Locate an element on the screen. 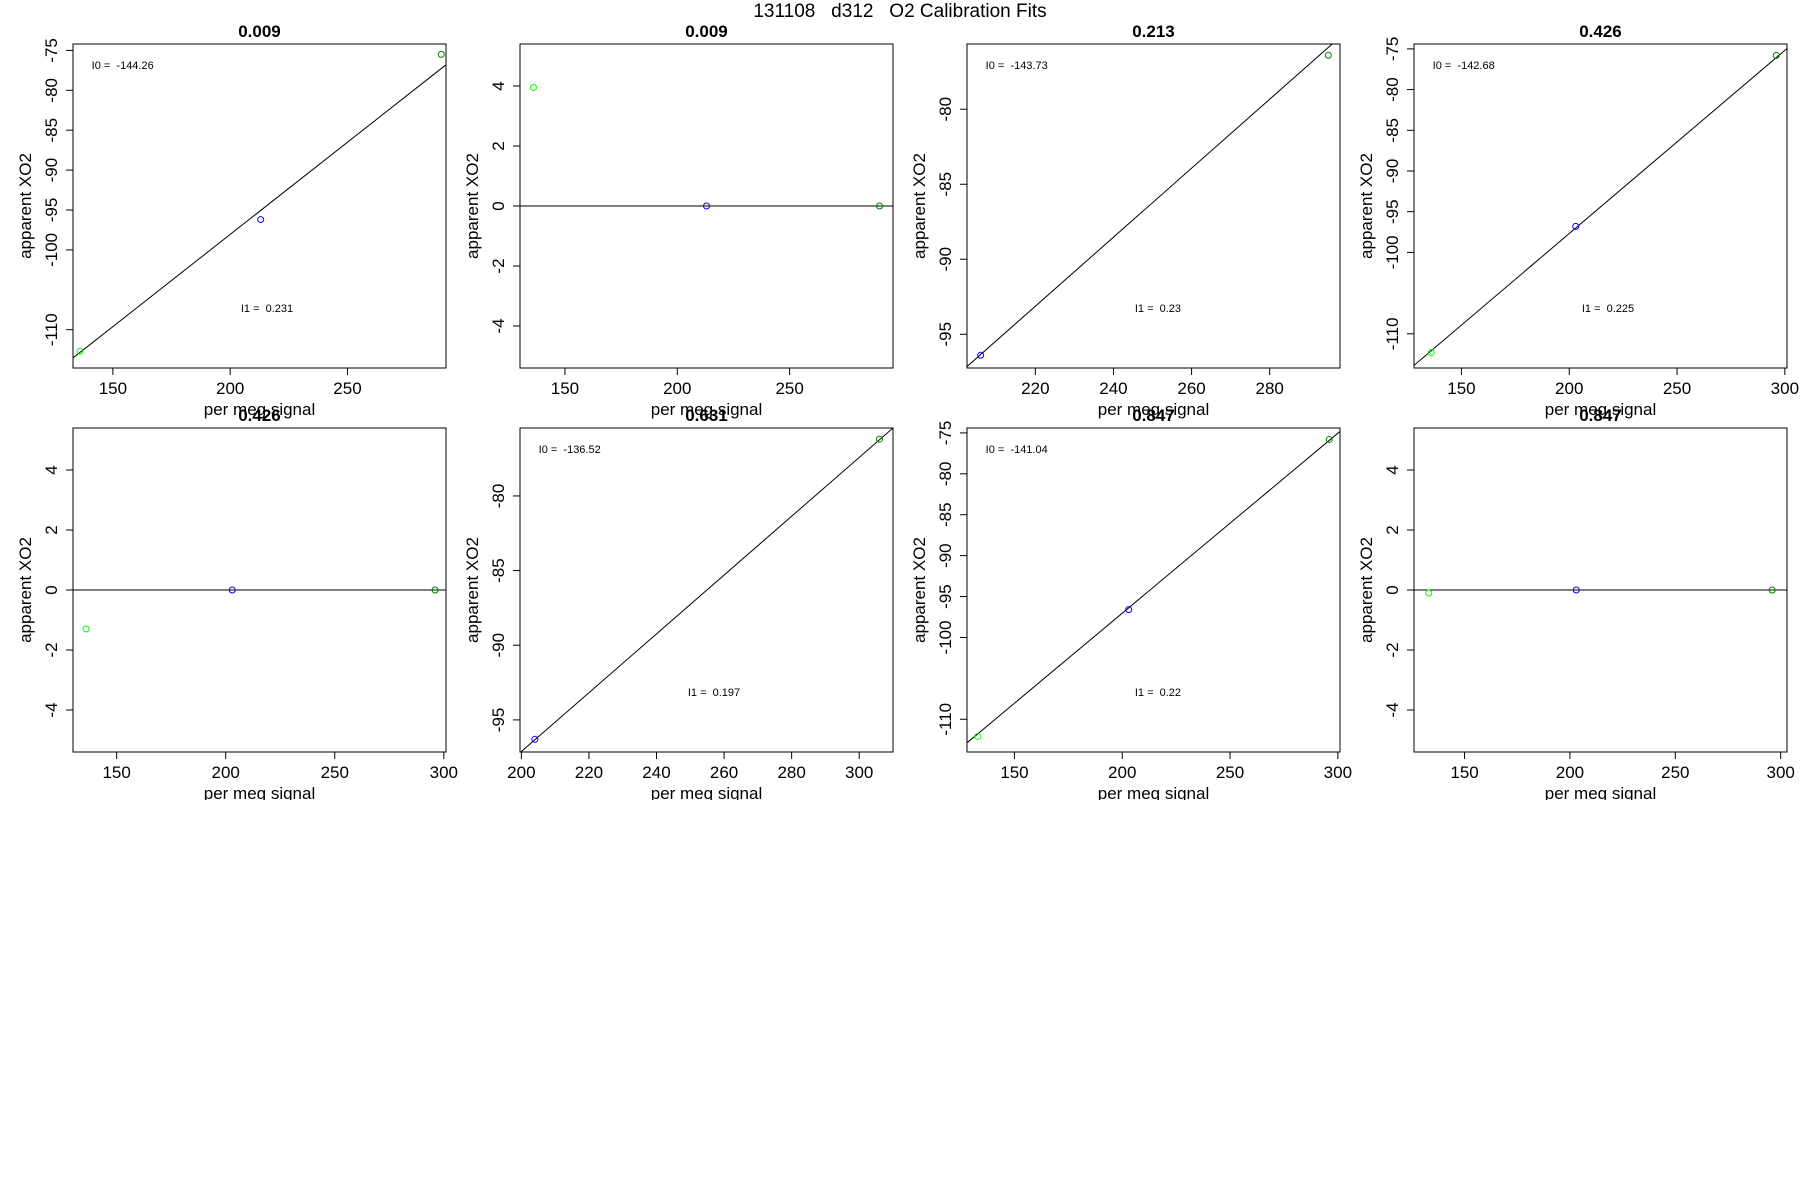 The image size is (1800, 1200). panel-title: 0.213 is located at coordinates (1153, 31).